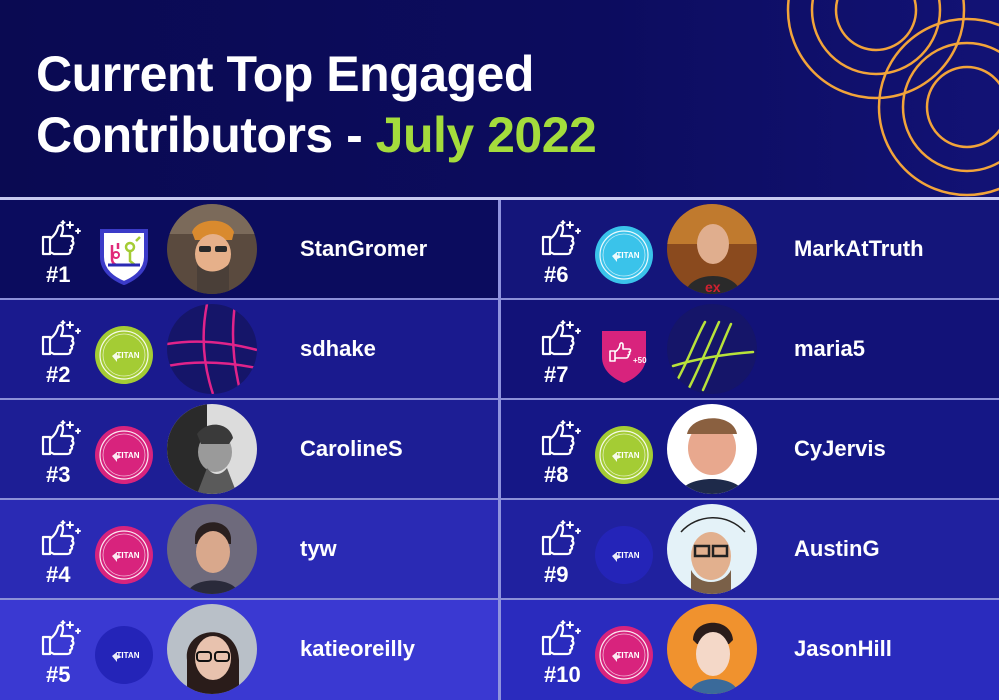  I want to click on contributor-row: #9 TITAN AustinG, so click(749, 550).